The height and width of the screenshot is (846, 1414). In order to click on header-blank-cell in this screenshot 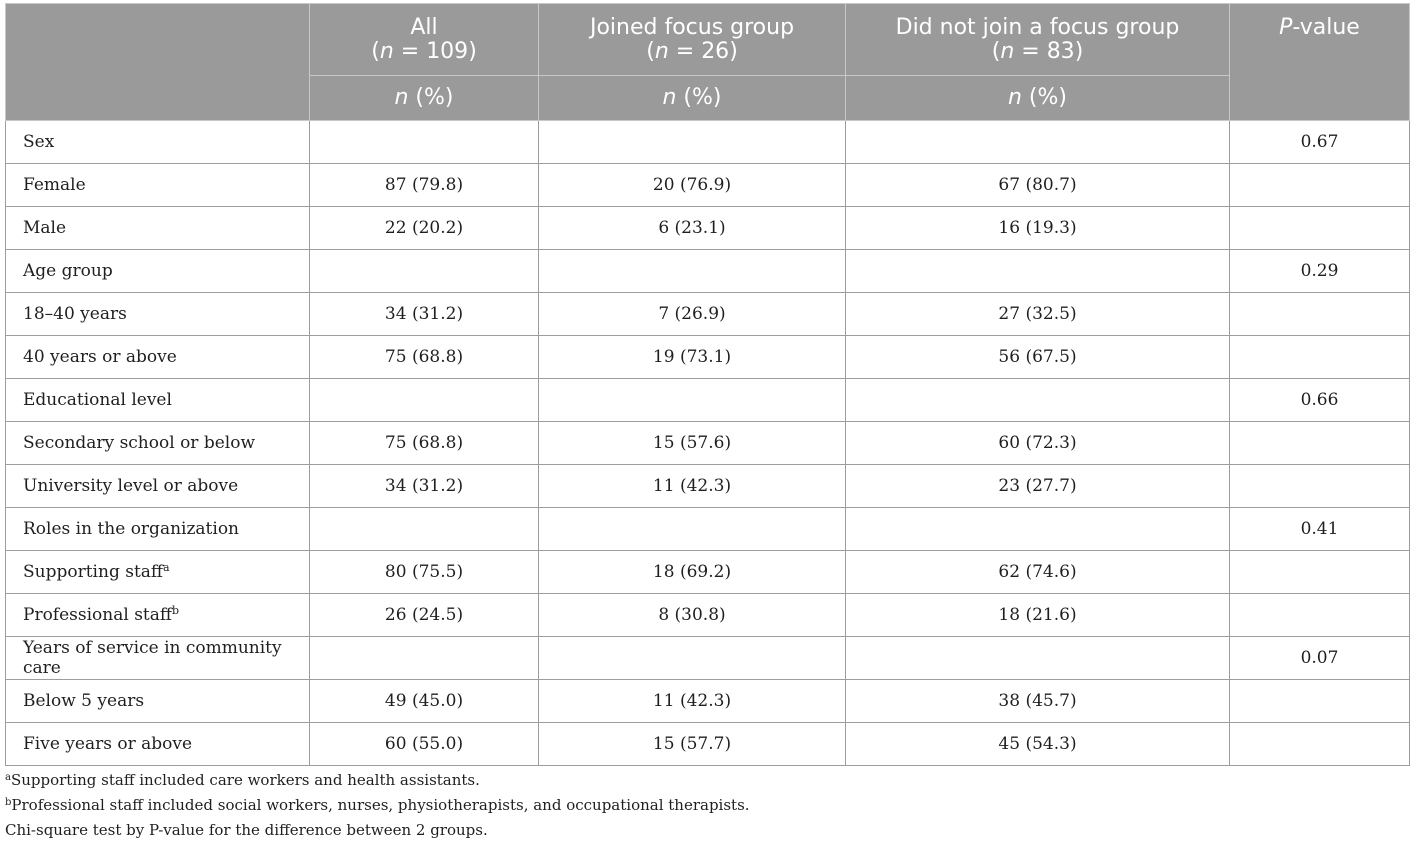, I will do `click(157, 62)`.